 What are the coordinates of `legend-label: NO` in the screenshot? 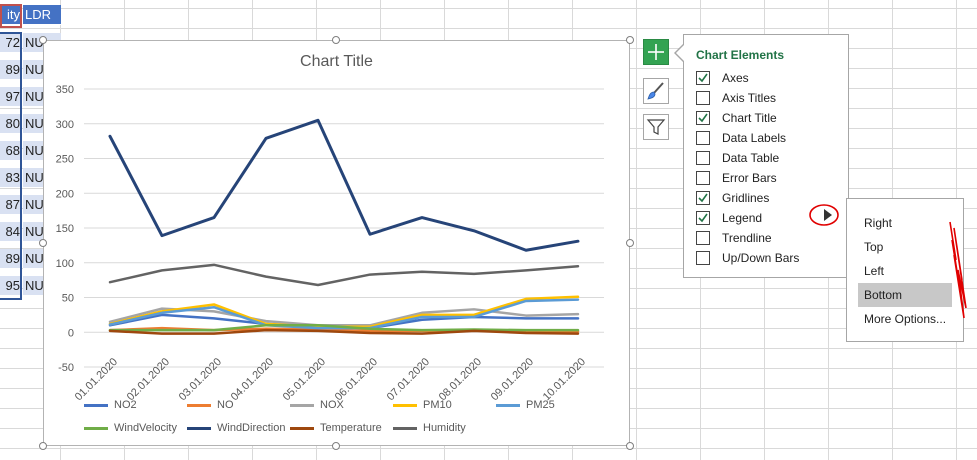 It's located at (225, 405).